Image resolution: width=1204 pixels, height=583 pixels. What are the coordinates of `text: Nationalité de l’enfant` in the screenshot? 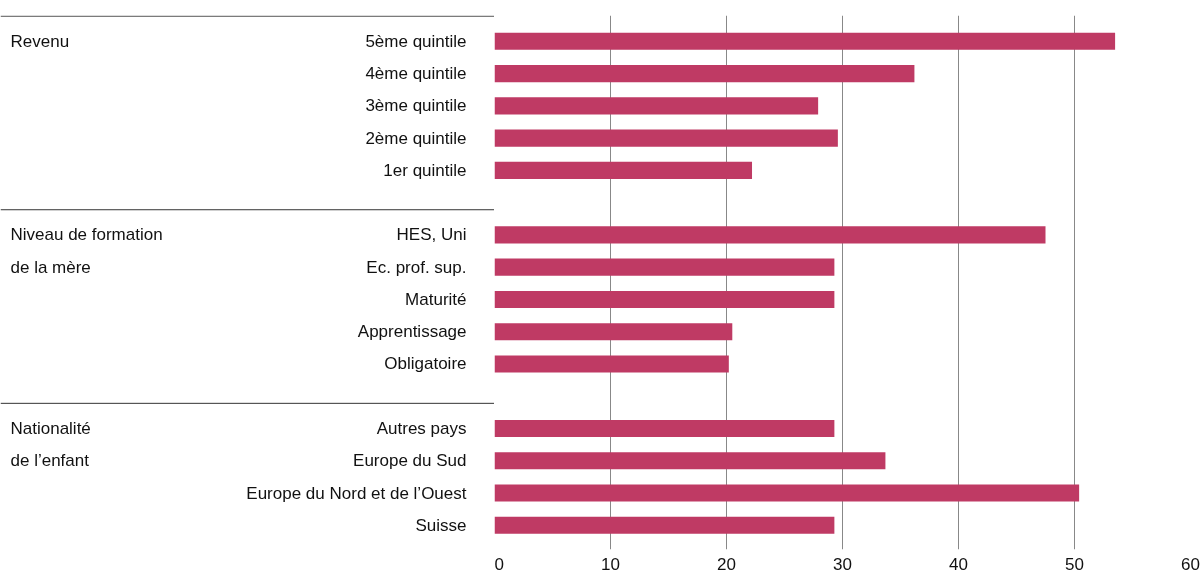 It's located at (50, 445).